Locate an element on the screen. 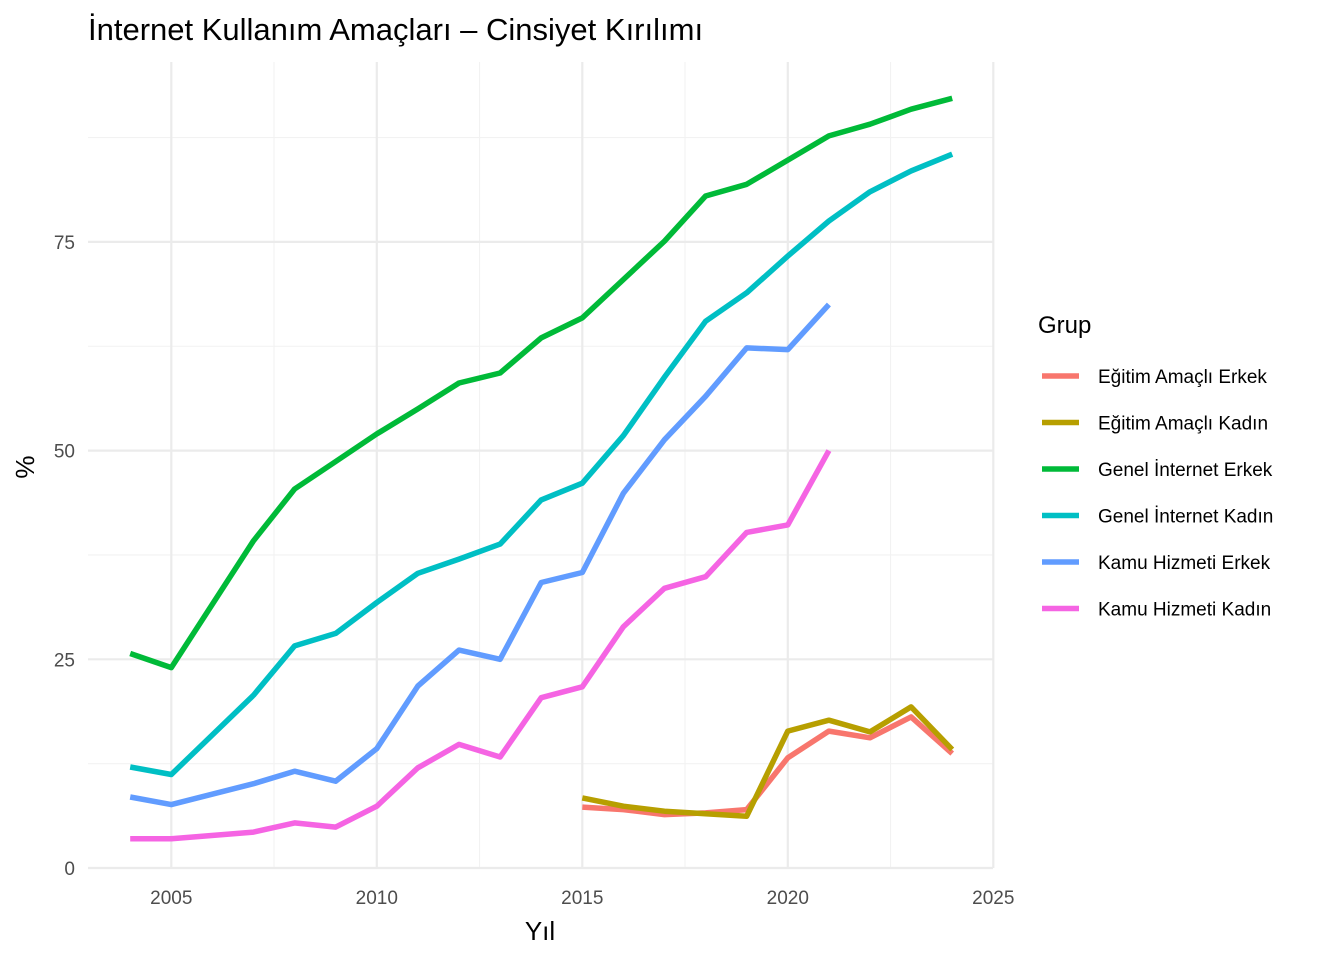 This screenshot has height=960, width=1344. legend-label: Kamu Hizmeti Erkek is located at coordinates (1184, 563).